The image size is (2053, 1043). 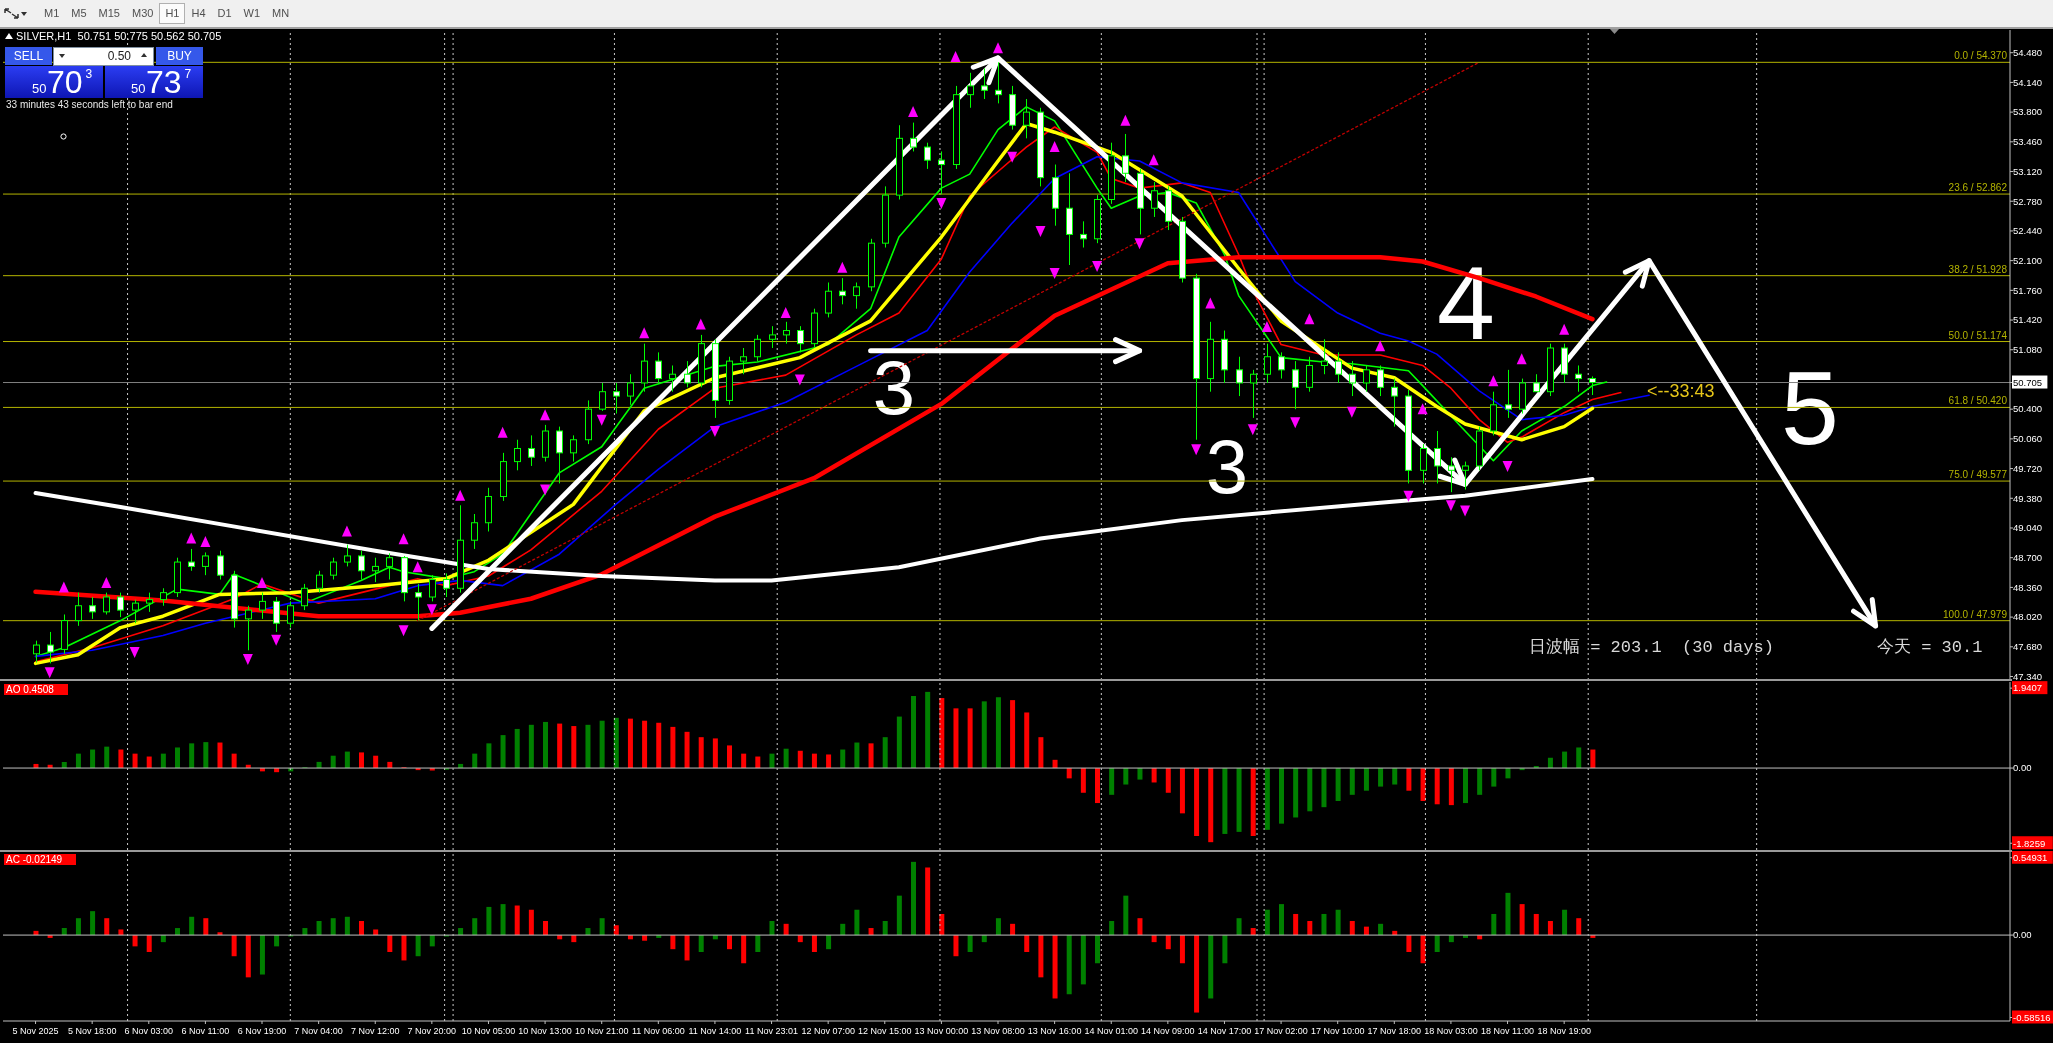 I want to click on x-tick-label: 7 Nov 20:00, so click(x=432, y=1031).